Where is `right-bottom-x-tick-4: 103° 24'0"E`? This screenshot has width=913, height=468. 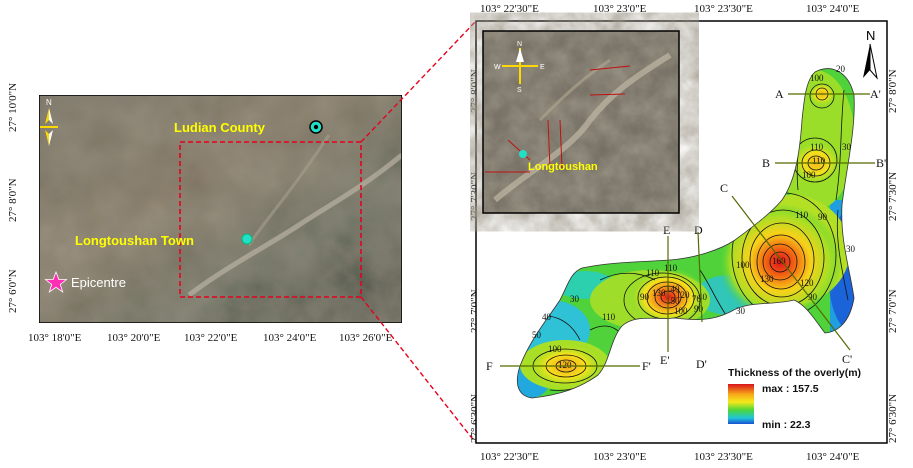
right-bottom-x-tick-4: 103° 24'0"E is located at coordinates (833, 457).